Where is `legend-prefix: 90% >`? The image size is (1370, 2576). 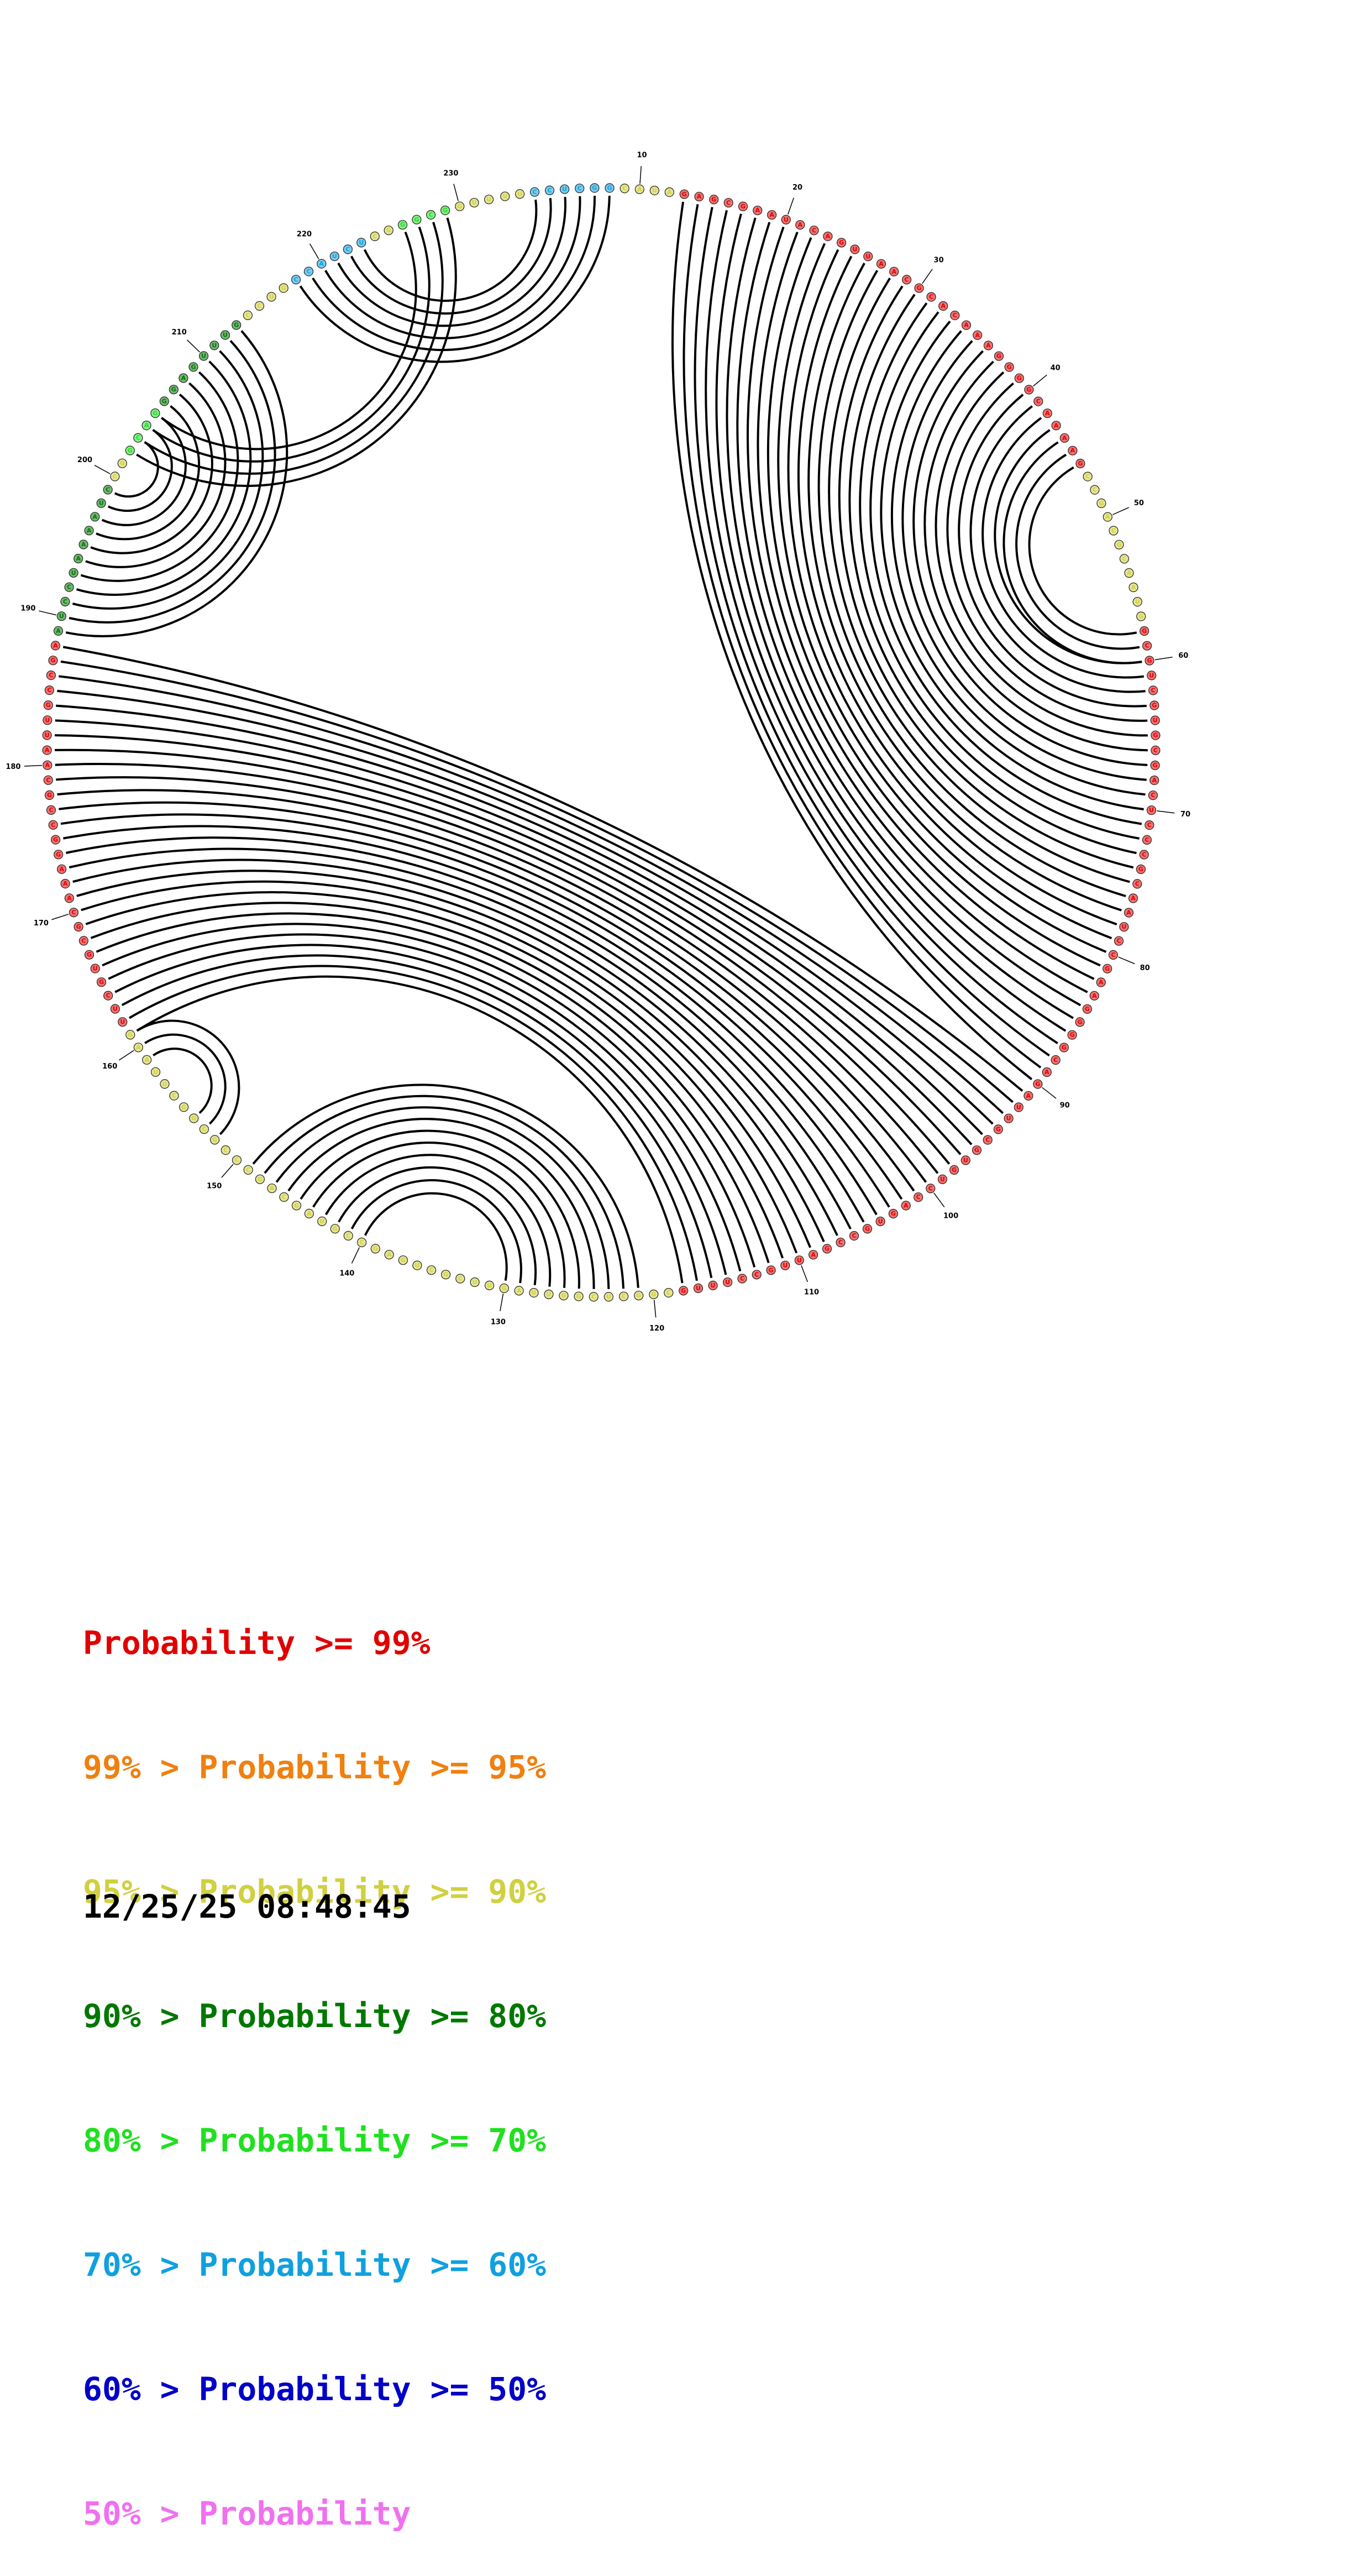
legend-prefix: 90% > is located at coordinates (141, 2016).